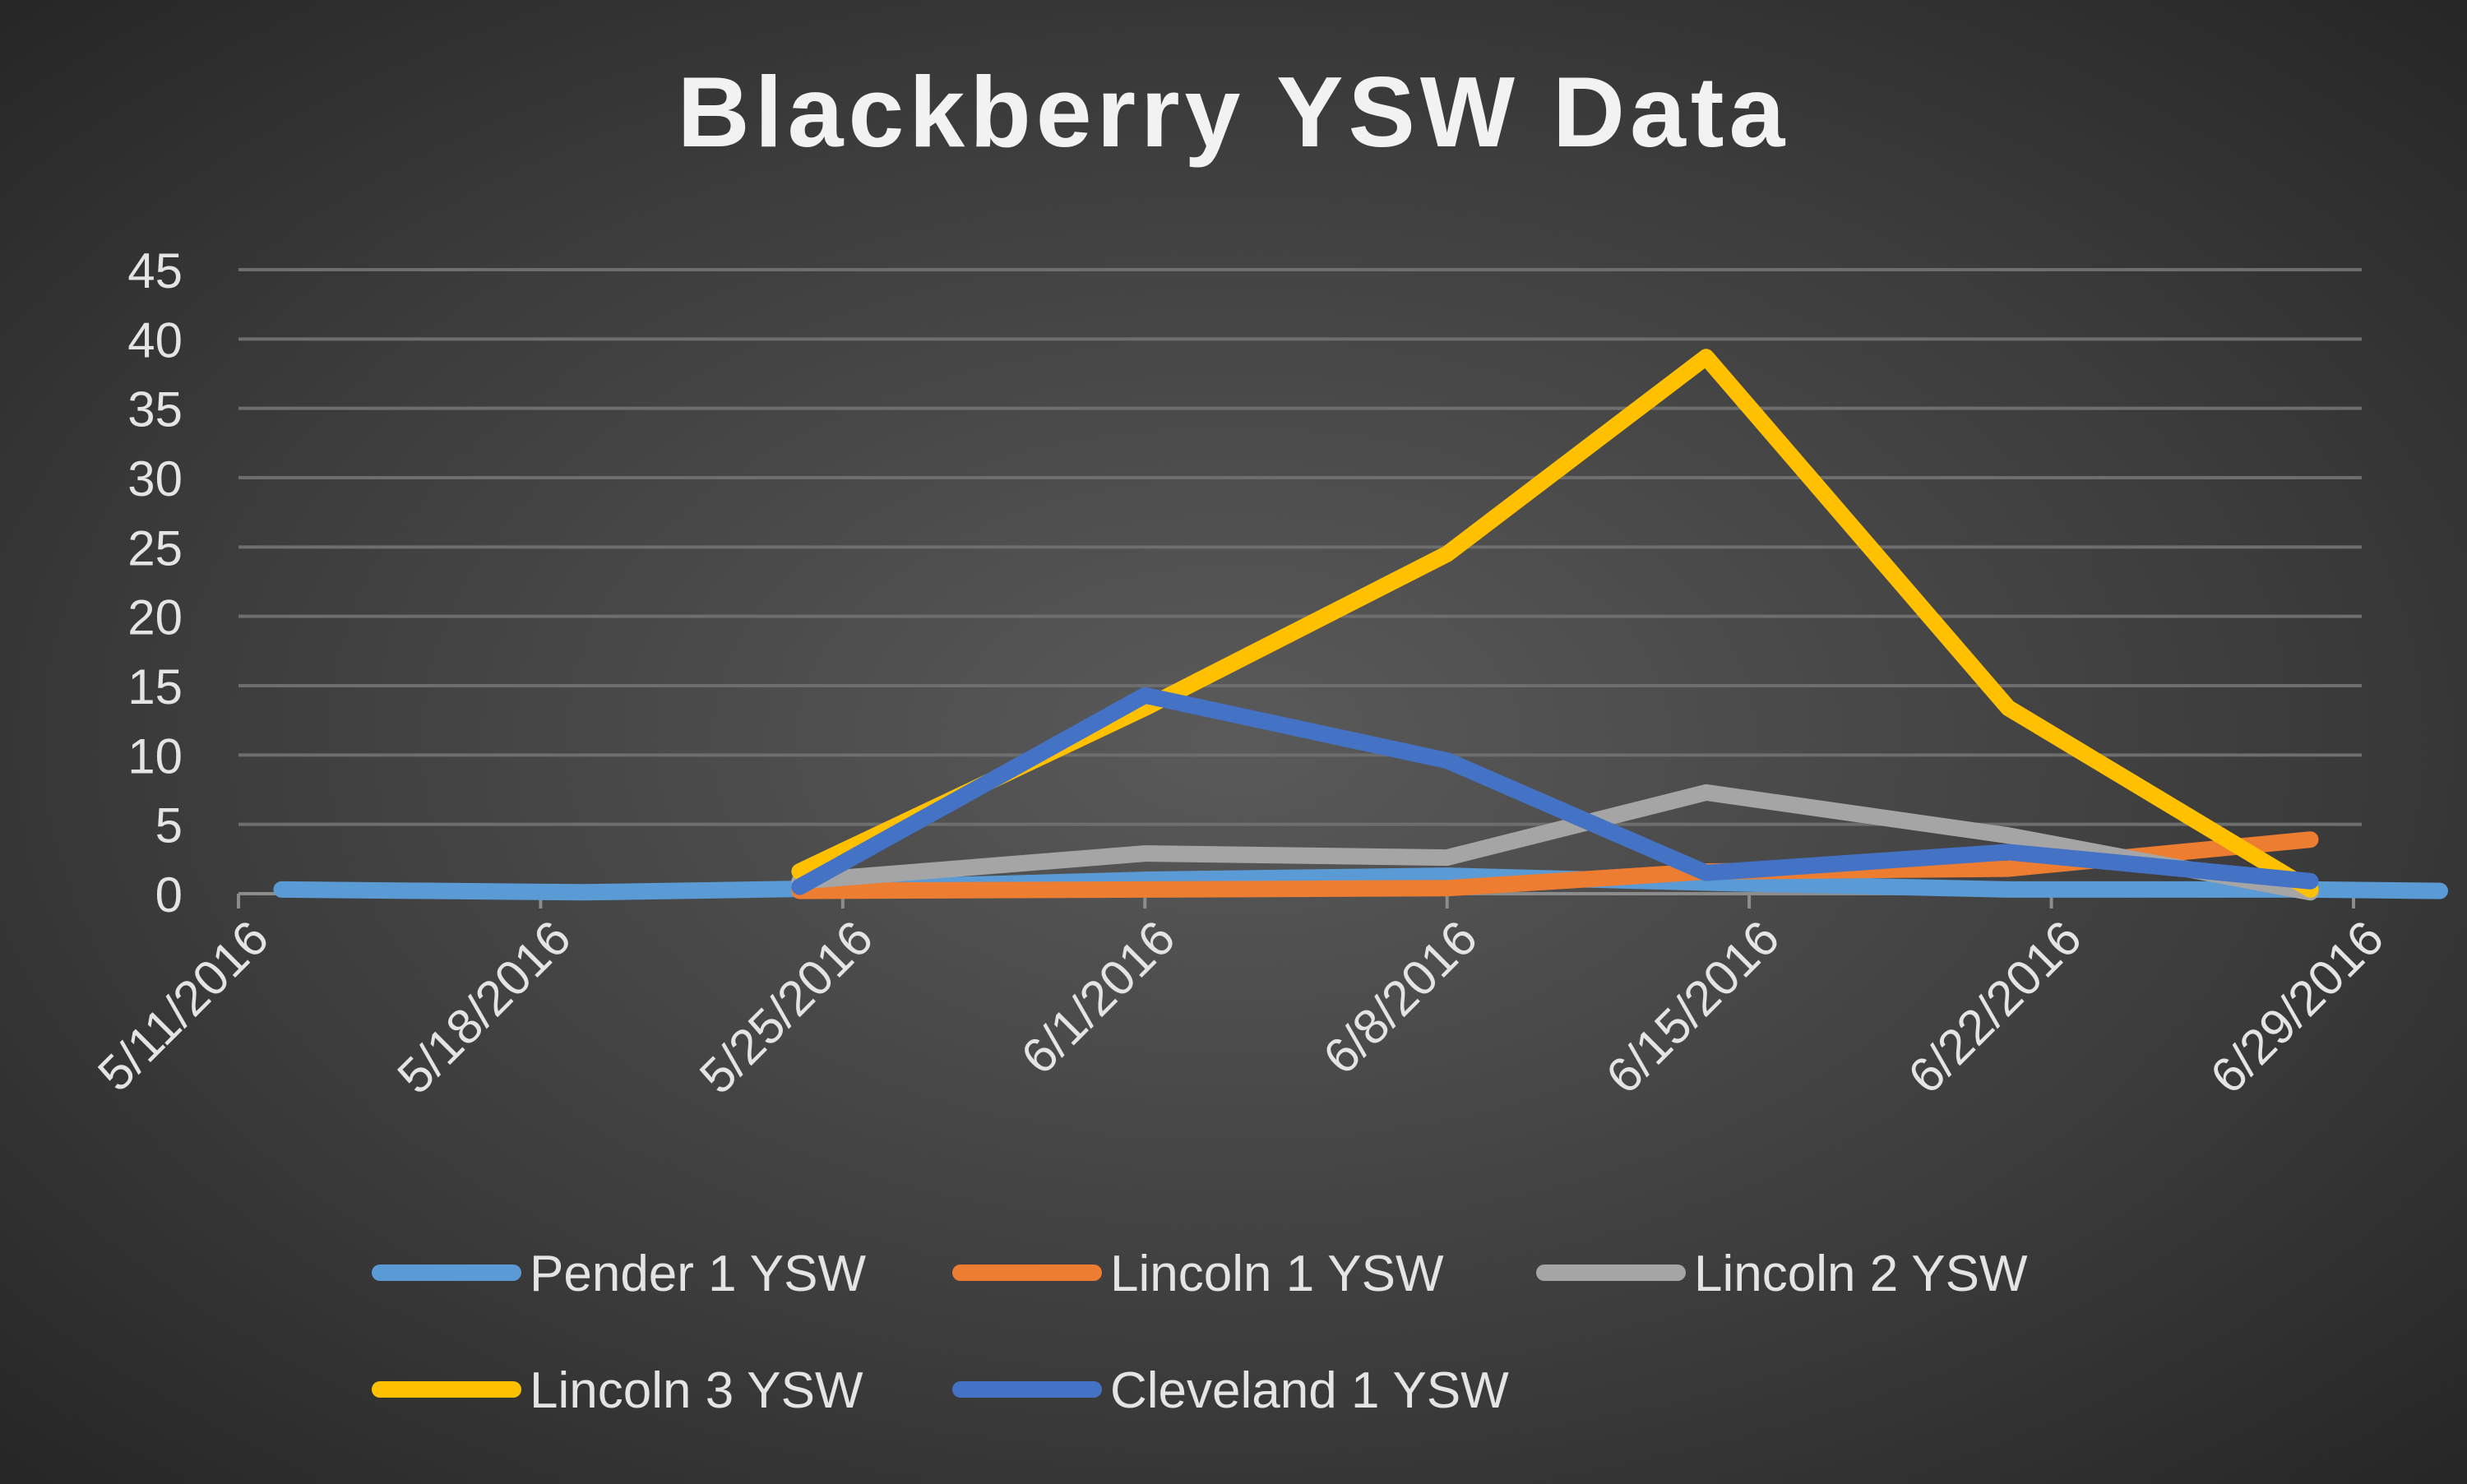 The height and width of the screenshot is (1484, 2467). I want to click on y-tick-label: 10, so click(155, 756).